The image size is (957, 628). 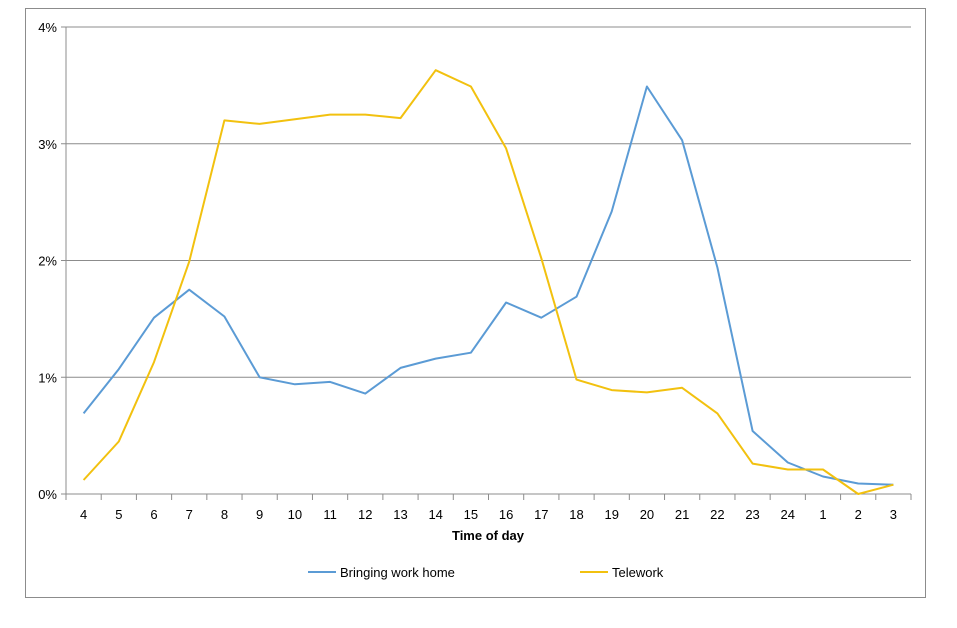 What do you see at coordinates (752, 514) in the screenshot?
I see `x-tick-label: 23` at bounding box center [752, 514].